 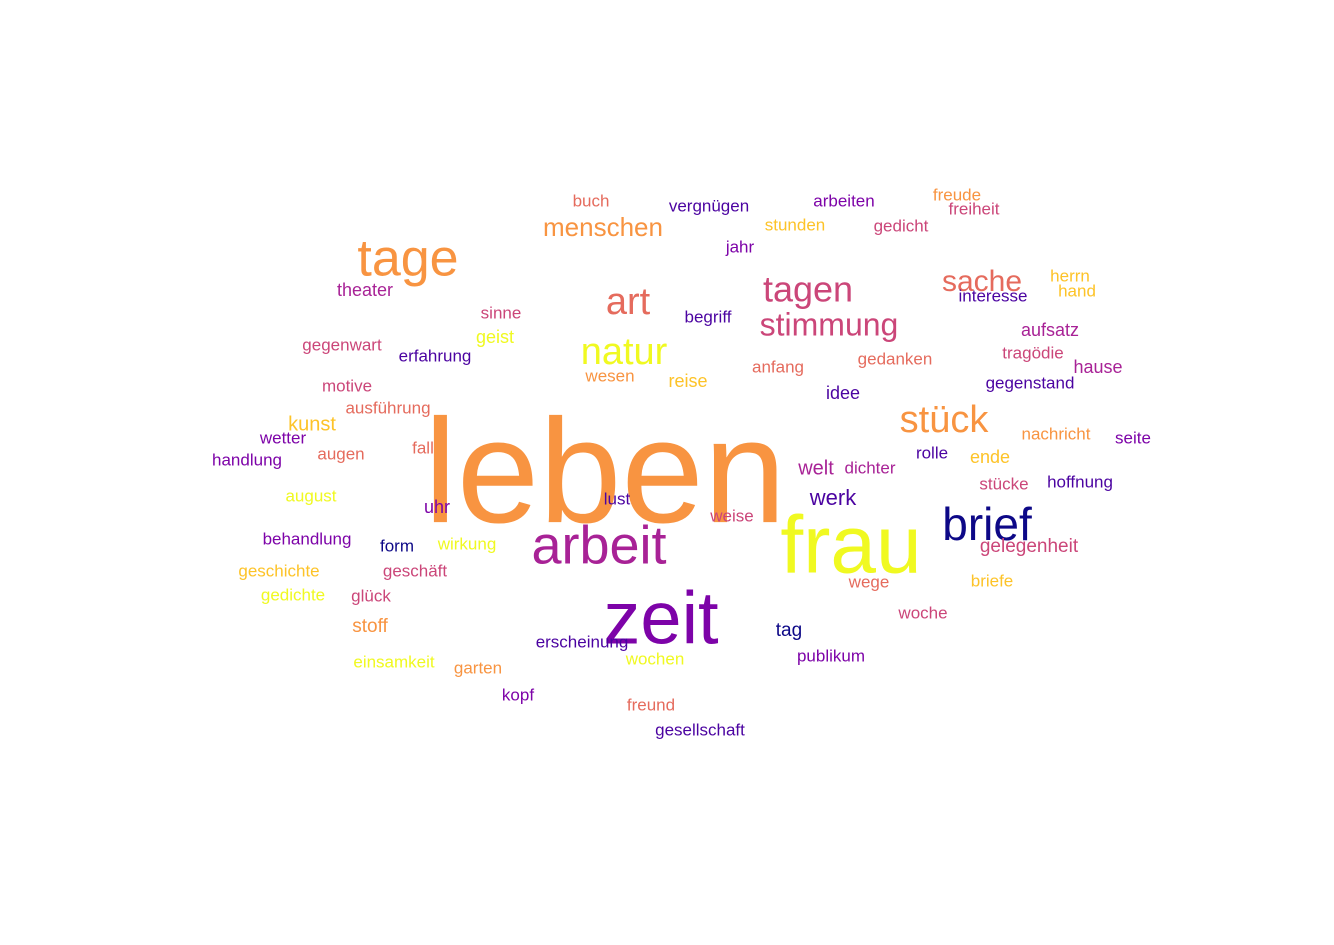 I want to click on word-dichter: dichter, so click(x=869, y=467).